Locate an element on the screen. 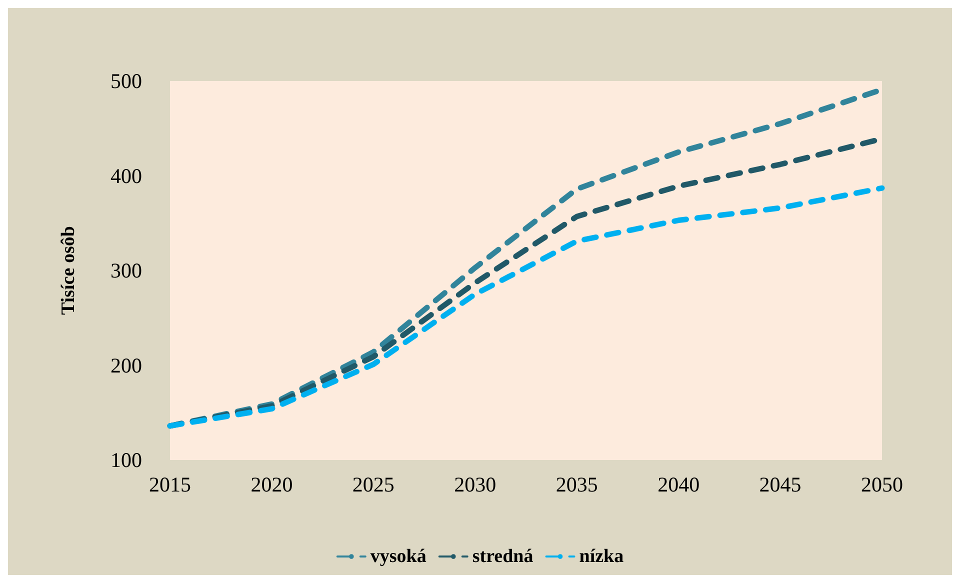 This screenshot has height=583, width=960. y-tick-label: 200 is located at coordinates (126, 365).